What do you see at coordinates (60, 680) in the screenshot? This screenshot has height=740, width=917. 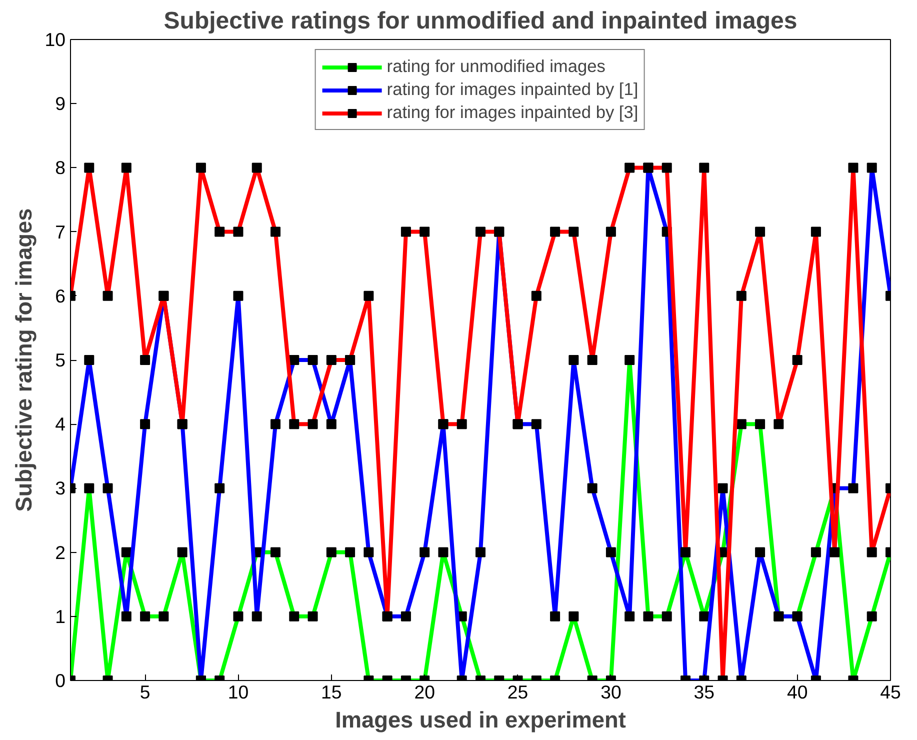 I see `y-tick-label: 0` at bounding box center [60, 680].